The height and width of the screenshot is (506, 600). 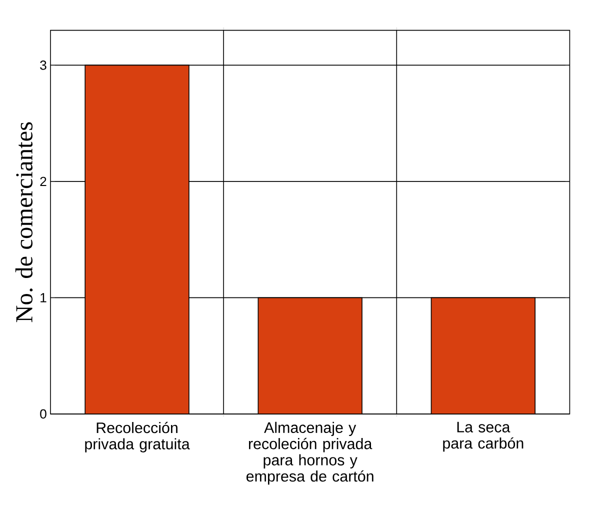 I want to click on x-tick-label: Almacenaje y recoleción privada para hornos y empresa de cartón, so click(x=310, y=453).